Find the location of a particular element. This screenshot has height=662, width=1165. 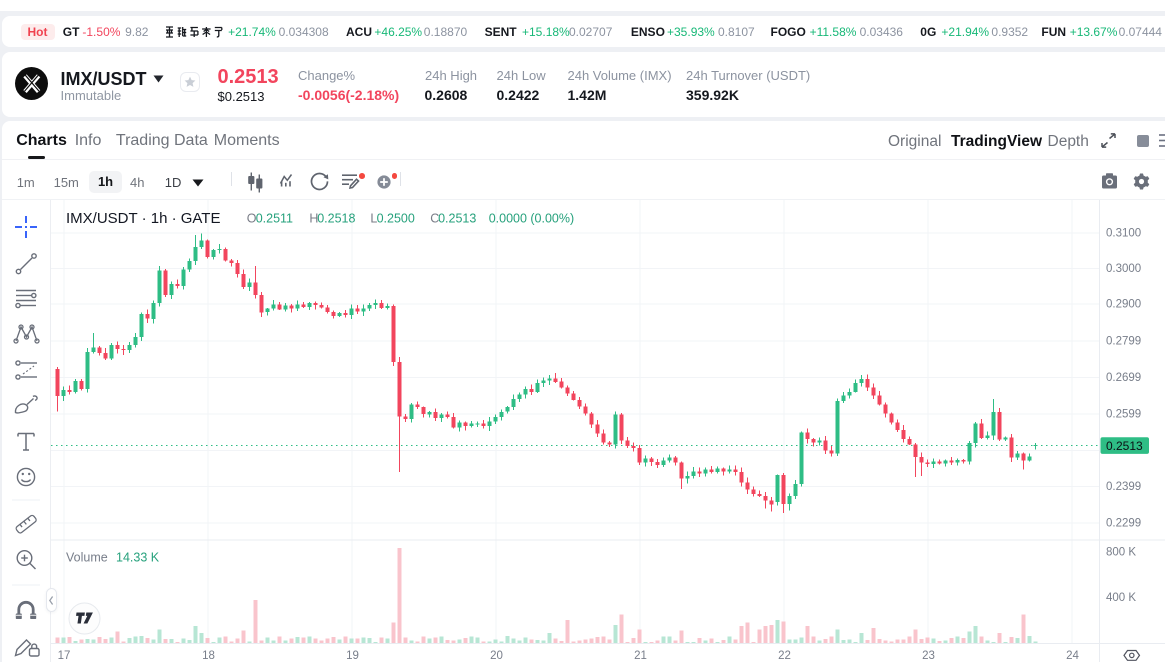

svg-text: 17 is located at coordinates (64, 656).